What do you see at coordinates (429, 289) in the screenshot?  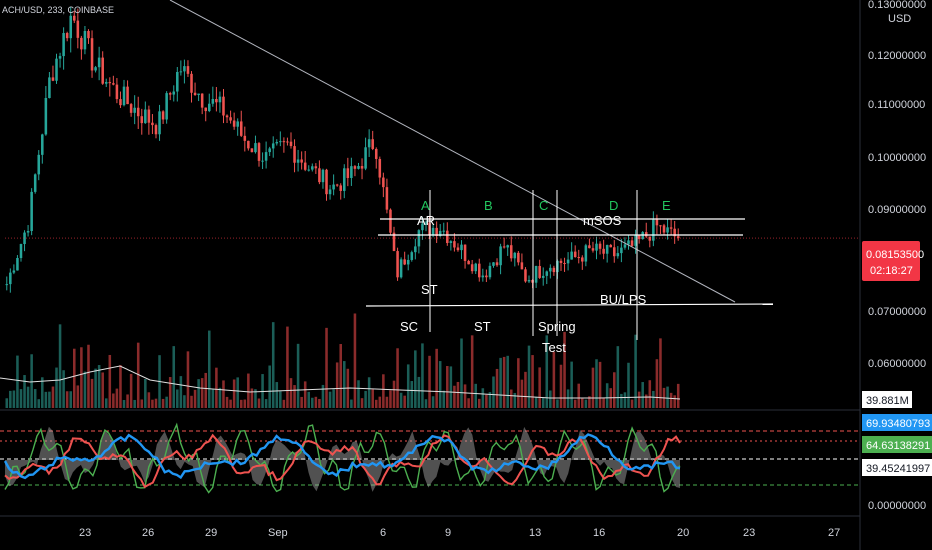 I see `label-st-1: ST` at bounding box center [429, 289].